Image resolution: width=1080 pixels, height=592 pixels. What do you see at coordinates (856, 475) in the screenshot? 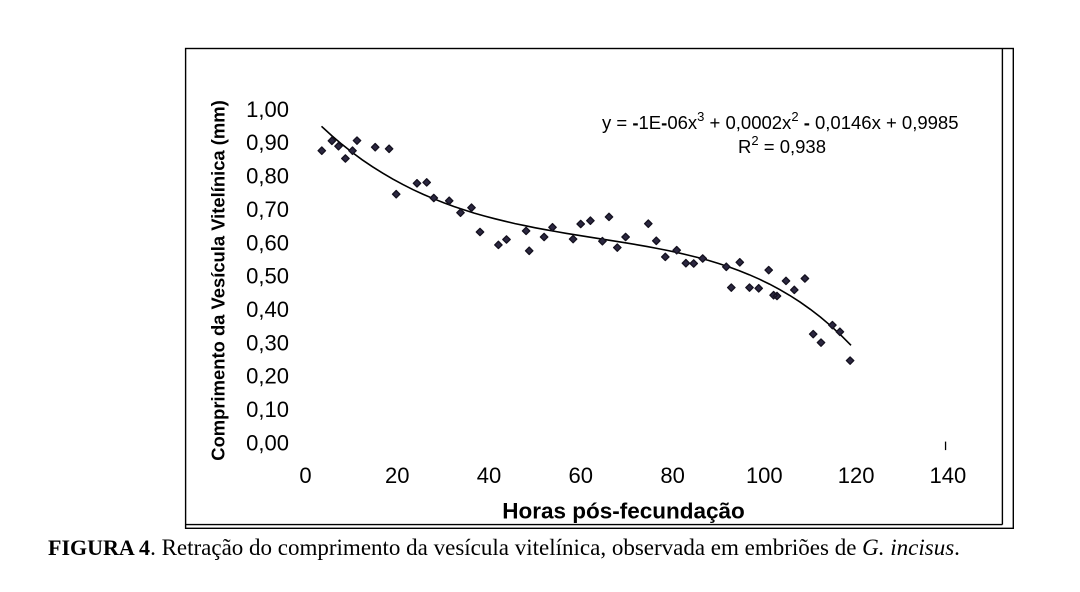
I see `svg-text: 120` at bounding box center [856, 475].